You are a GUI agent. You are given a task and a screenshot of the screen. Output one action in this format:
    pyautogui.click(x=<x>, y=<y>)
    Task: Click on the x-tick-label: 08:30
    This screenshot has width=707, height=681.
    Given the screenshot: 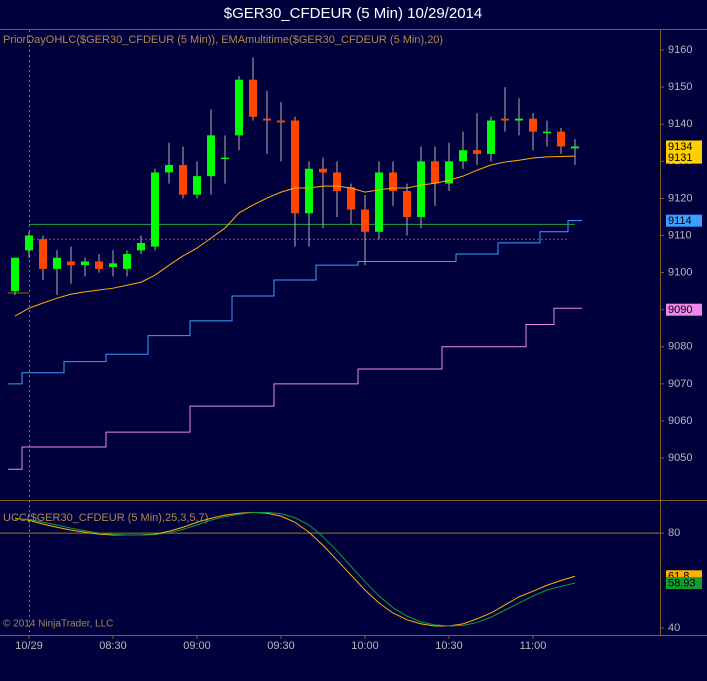 What is the action you would take?
    pyautogui.click(x=113, y=646)
    